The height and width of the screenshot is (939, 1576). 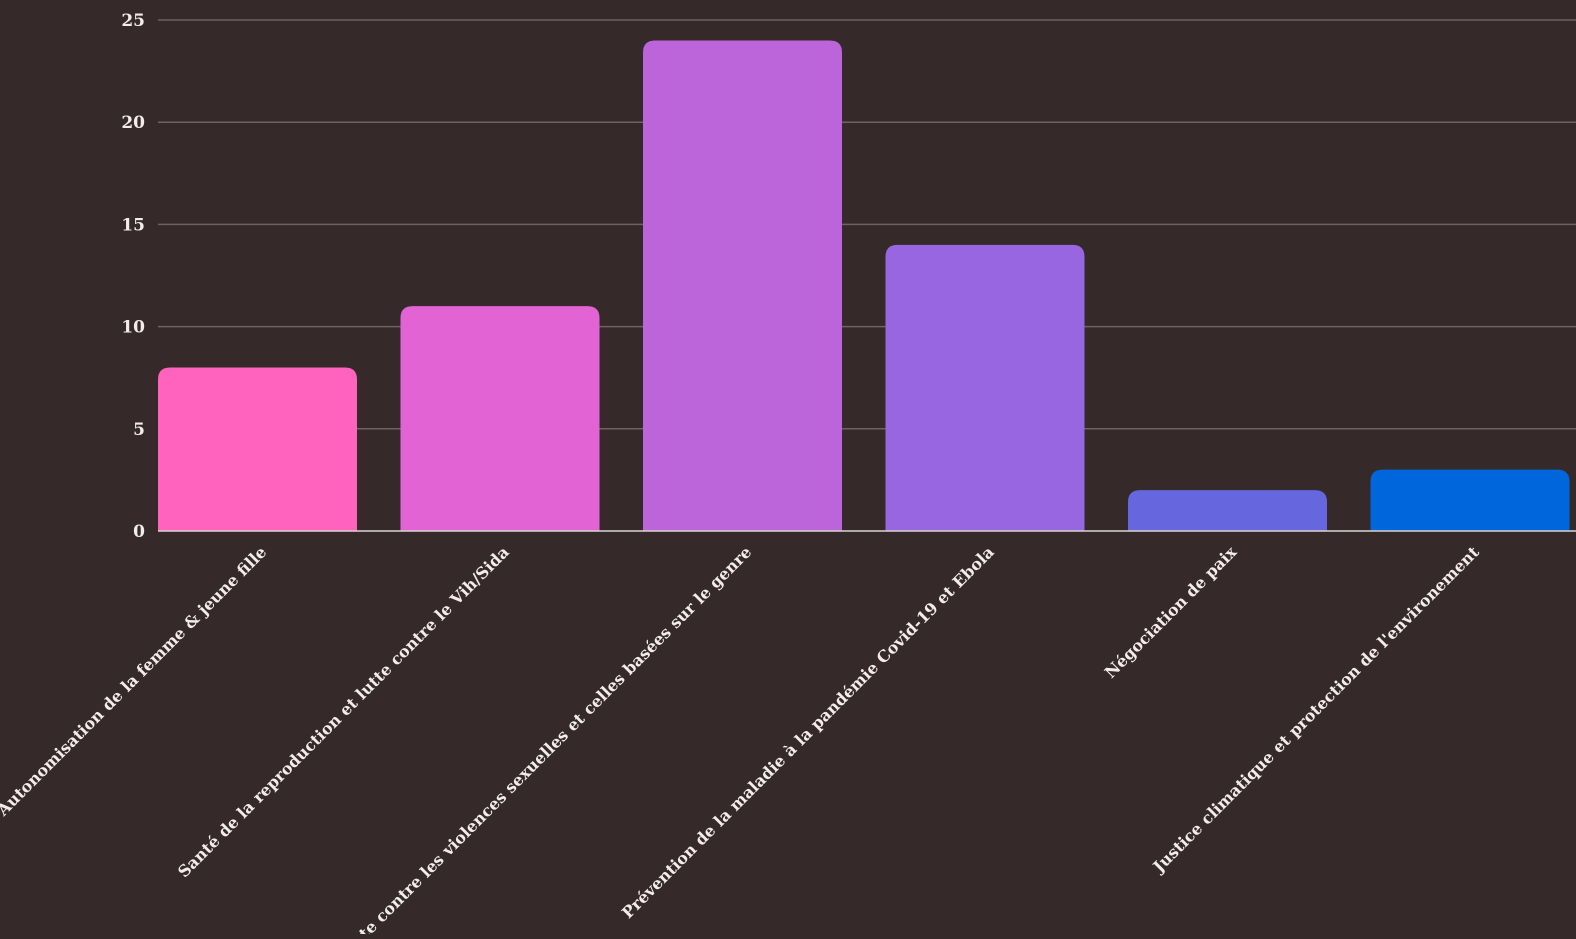 What do you see at coordinates (135, 681) in the screenshot?
I see `x-tick-label: Autonomisation de la femme & jeune fille` at bounding box center [135, 681].